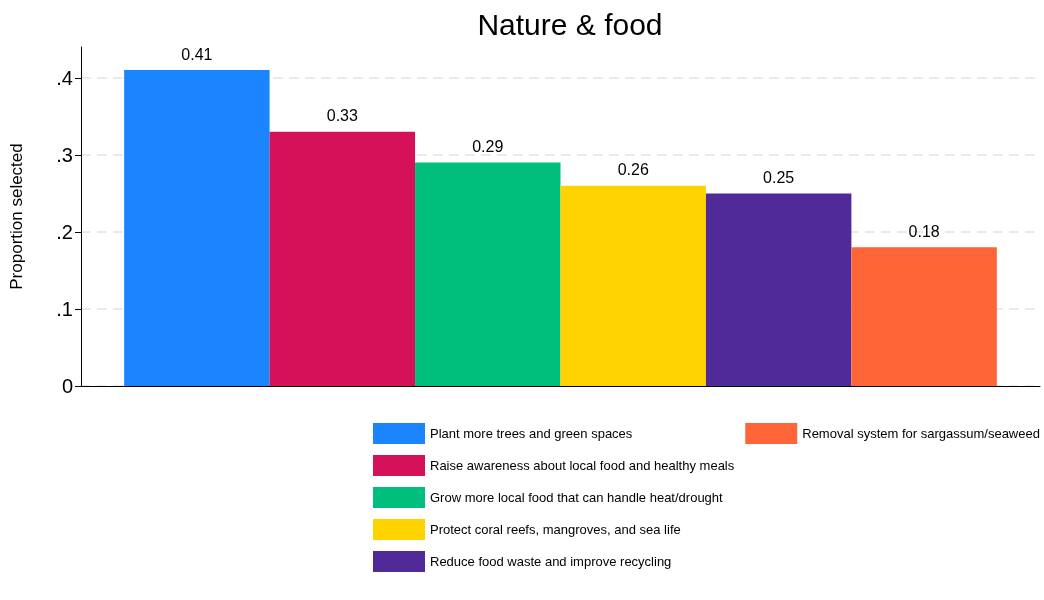 The height and width of the screenshot is (600, 1044). I want to click on y-tick-label: .2, so click(64, 231).